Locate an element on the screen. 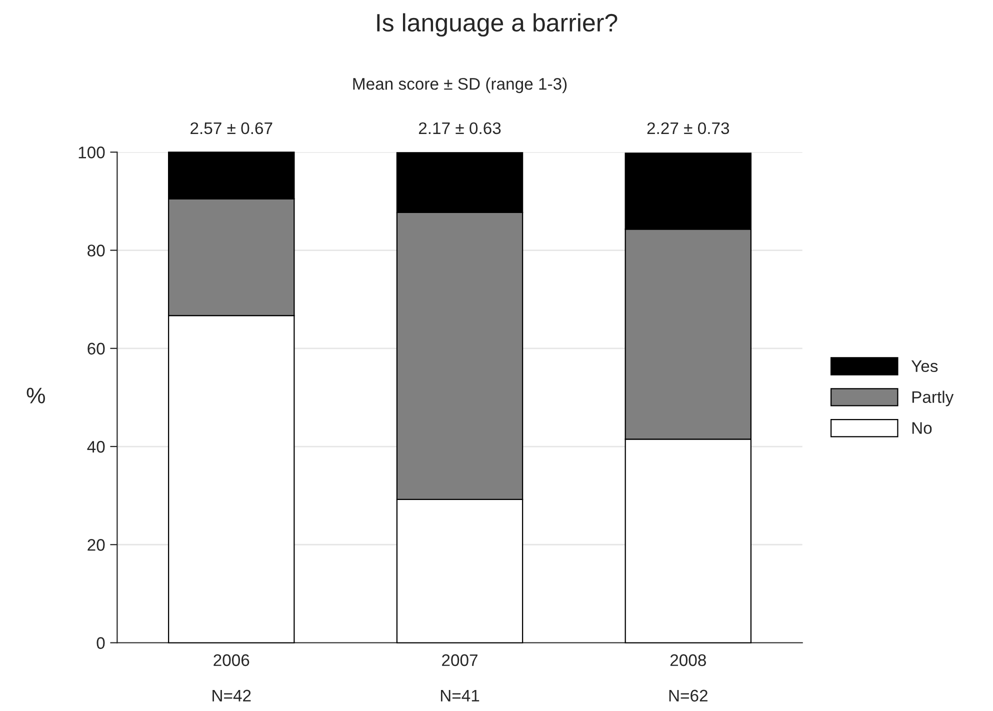  y-tick-label: 40 is located at coordinates (96, 446).